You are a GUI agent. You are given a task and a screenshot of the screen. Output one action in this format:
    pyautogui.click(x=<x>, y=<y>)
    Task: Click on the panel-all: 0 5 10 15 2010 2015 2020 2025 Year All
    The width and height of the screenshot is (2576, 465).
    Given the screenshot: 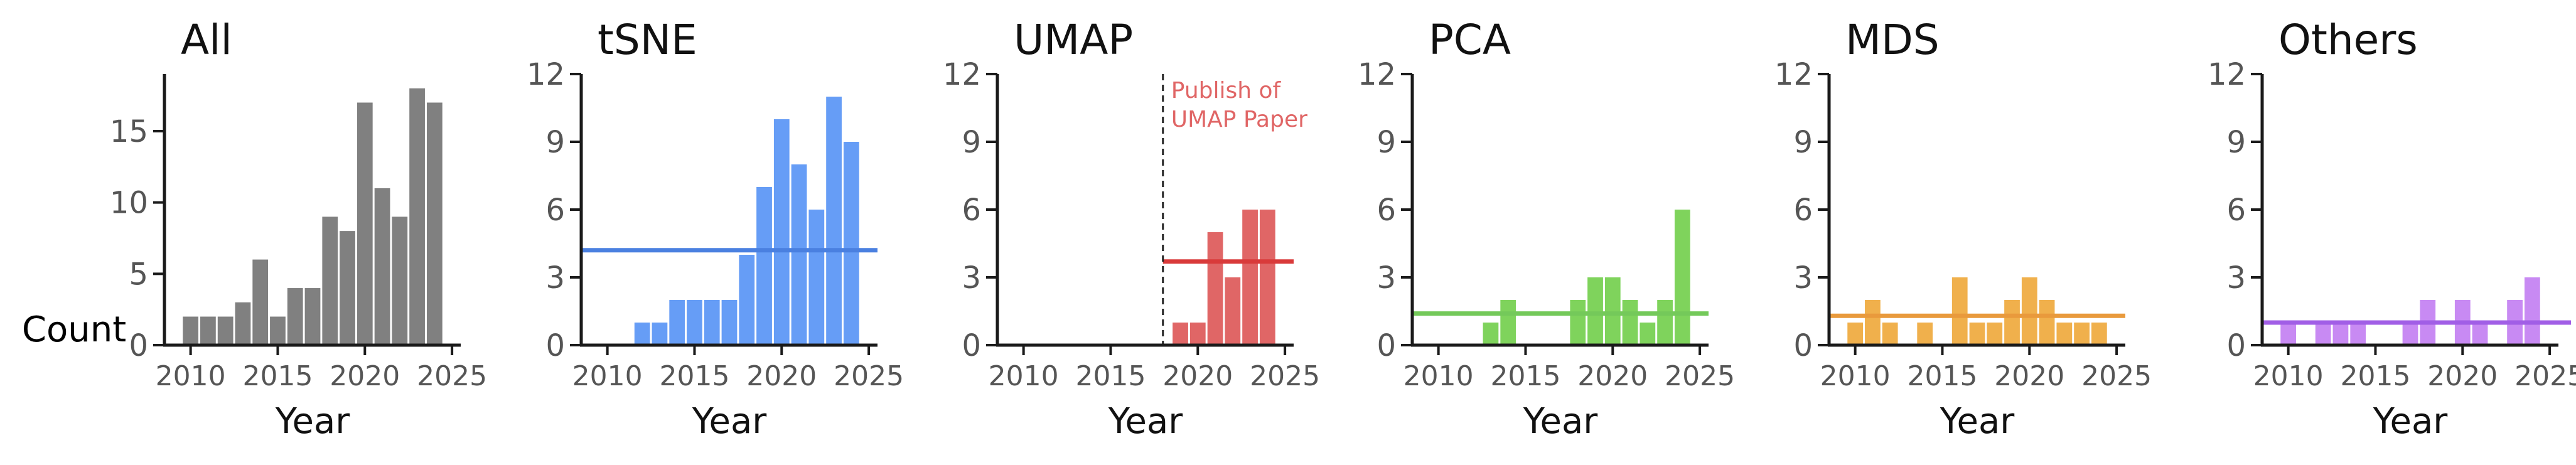 What is the action you would take?
    pyautogui.click(x=298, y=229)
    